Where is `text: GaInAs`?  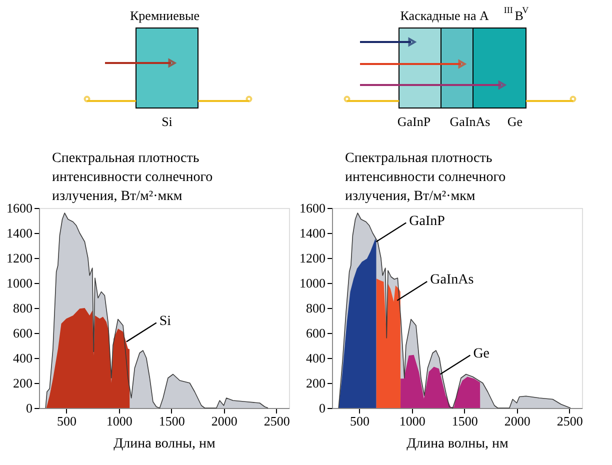 text: GaInAs is located at coordinates (470, 121).